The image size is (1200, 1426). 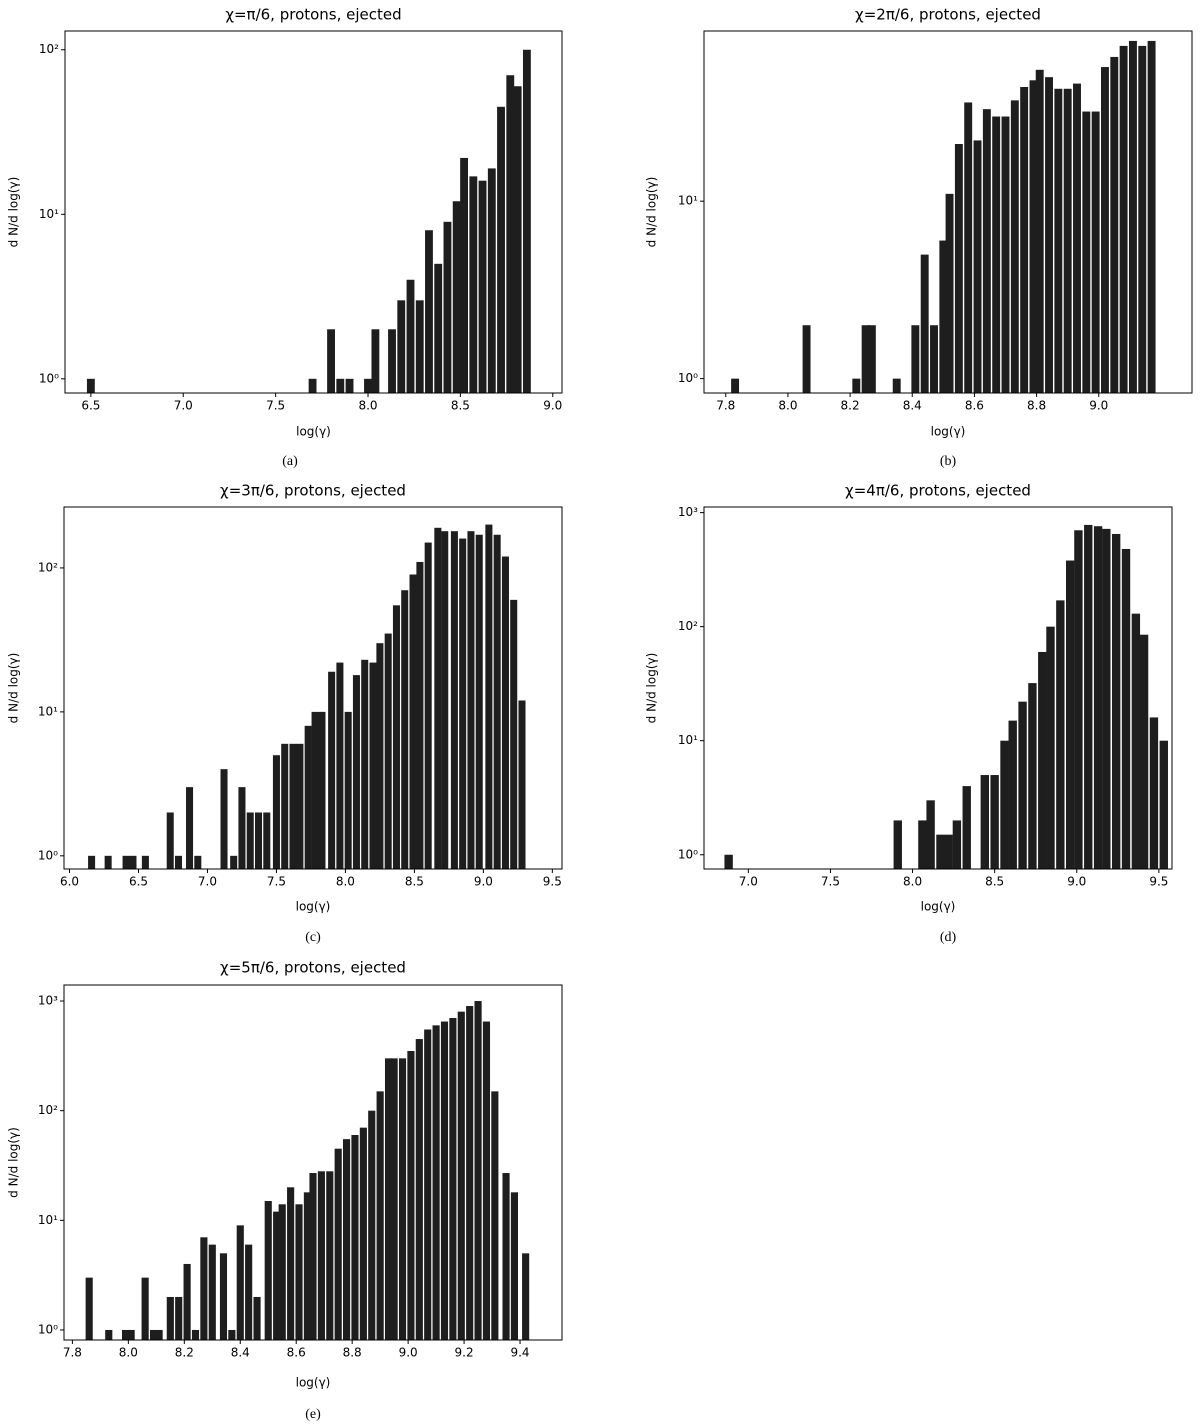 What do you see at coordinates (138, 882) in the screenshot?
I see `x-tick-label: 6.5` at bounding box center [138, 882].